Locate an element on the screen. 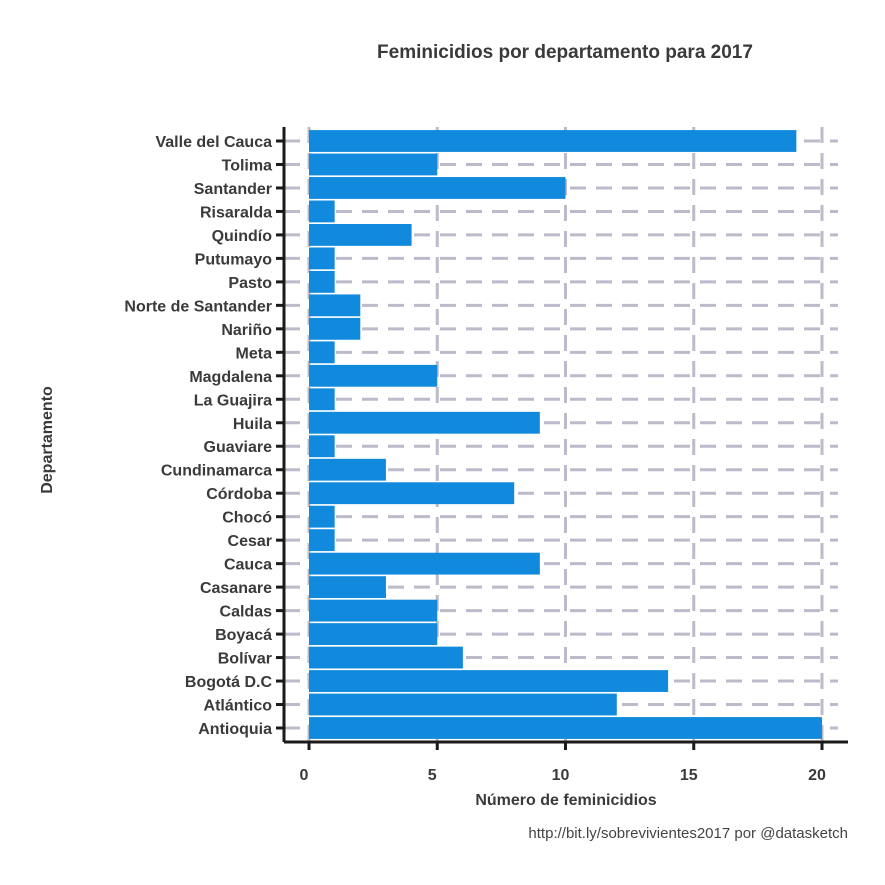  x-axis-title: Número de feminicidios is located at coordinates (565, 800).